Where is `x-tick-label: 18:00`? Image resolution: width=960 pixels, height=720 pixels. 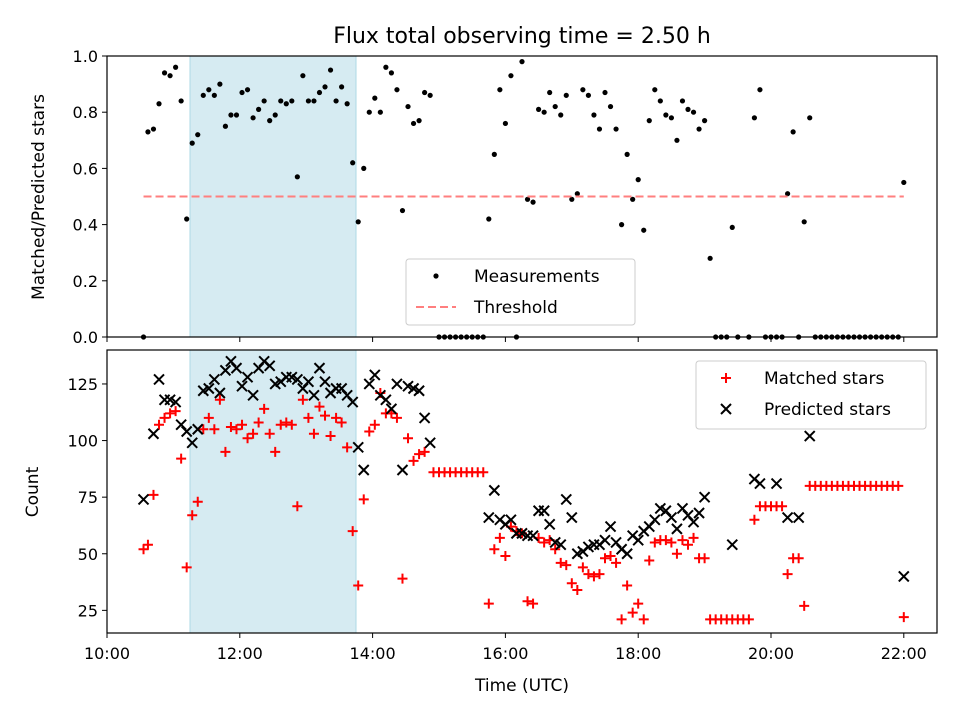
x-tick-label: 18:00 is located at coordinates (638, 653).